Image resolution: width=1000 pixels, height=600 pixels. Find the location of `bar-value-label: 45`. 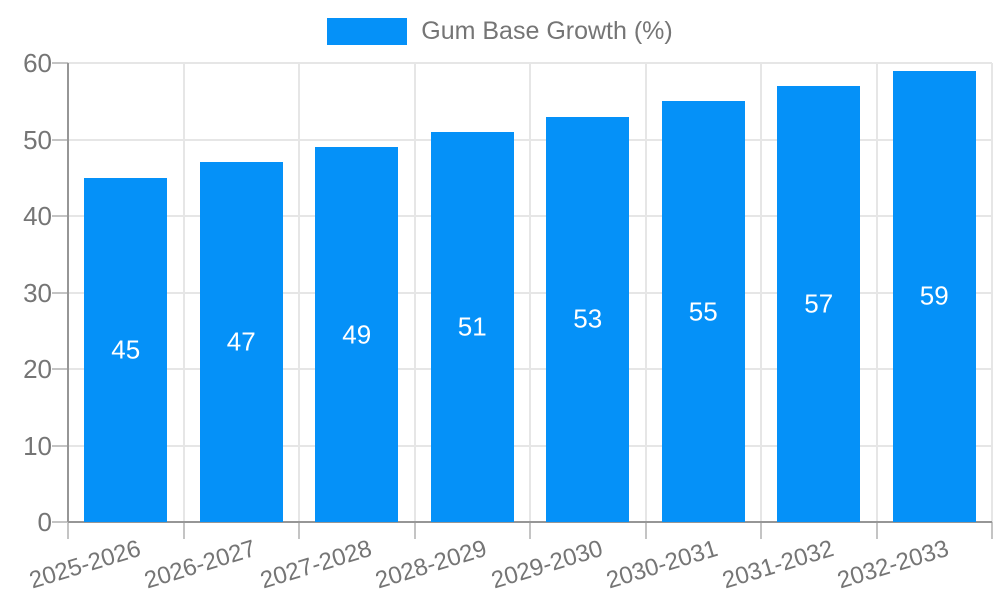

bar-value-label: 45 is located at coordinates (126, 349).